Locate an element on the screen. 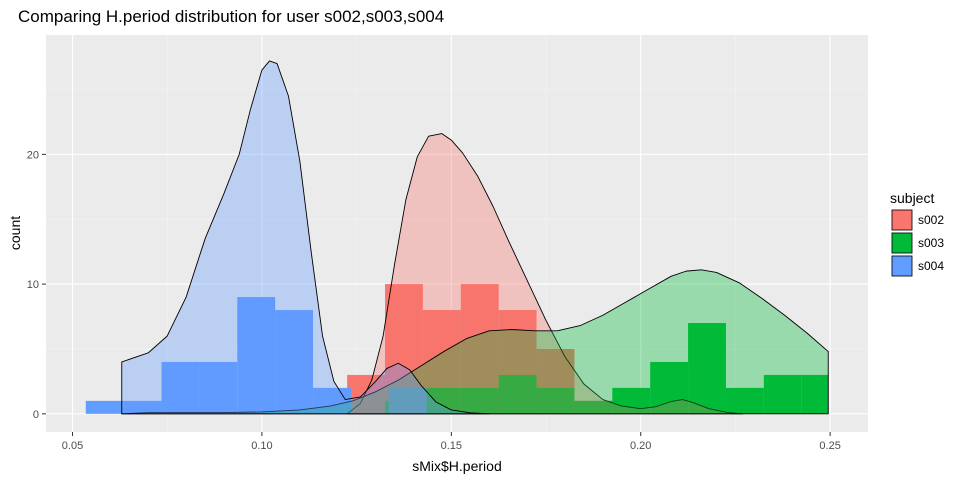  legend-keys: s002 s003 s004 is located at coordinates (917, 243).